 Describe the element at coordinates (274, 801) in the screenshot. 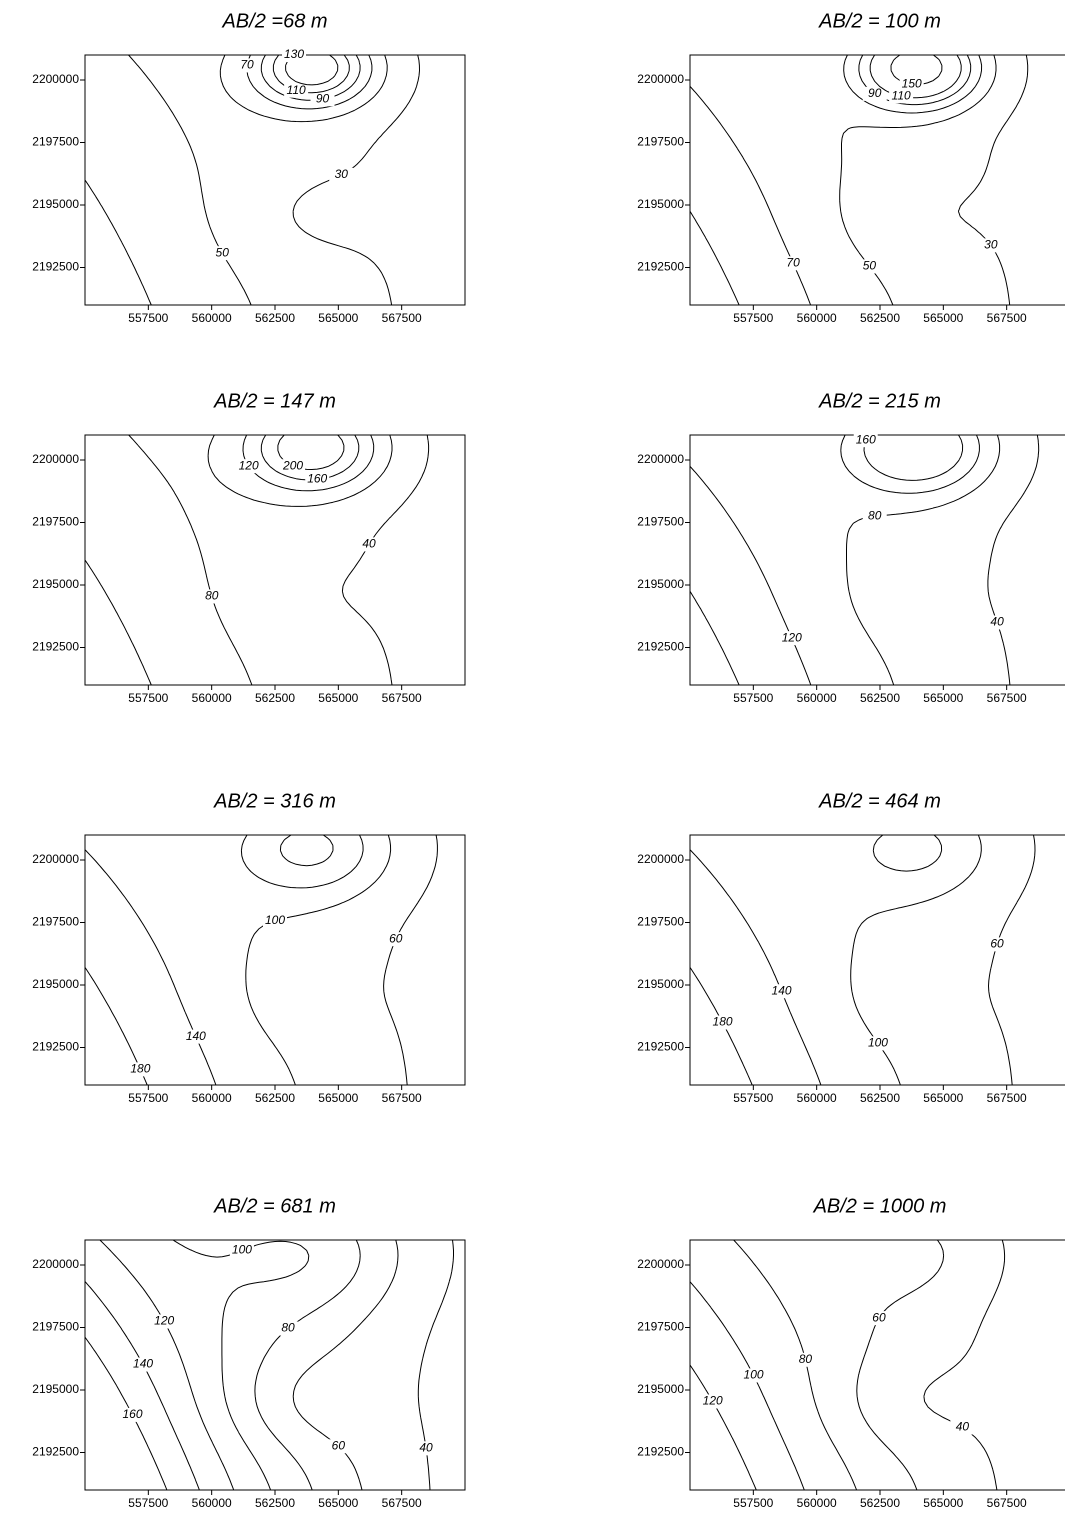

I see `panel-title: AB/2 = 316 m` at that location.